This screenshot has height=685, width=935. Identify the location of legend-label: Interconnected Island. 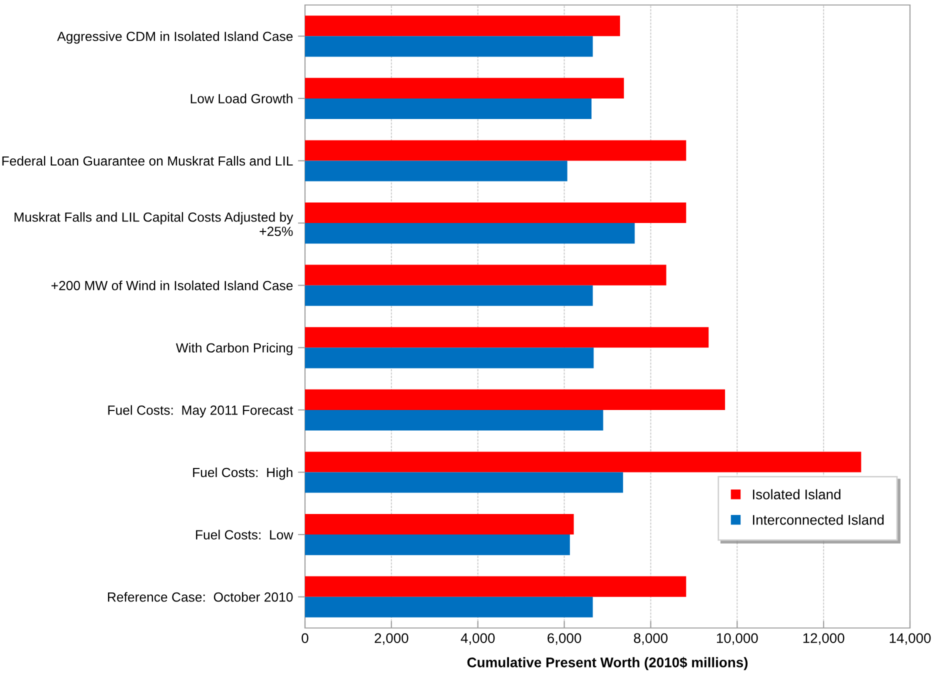
(818, 519).